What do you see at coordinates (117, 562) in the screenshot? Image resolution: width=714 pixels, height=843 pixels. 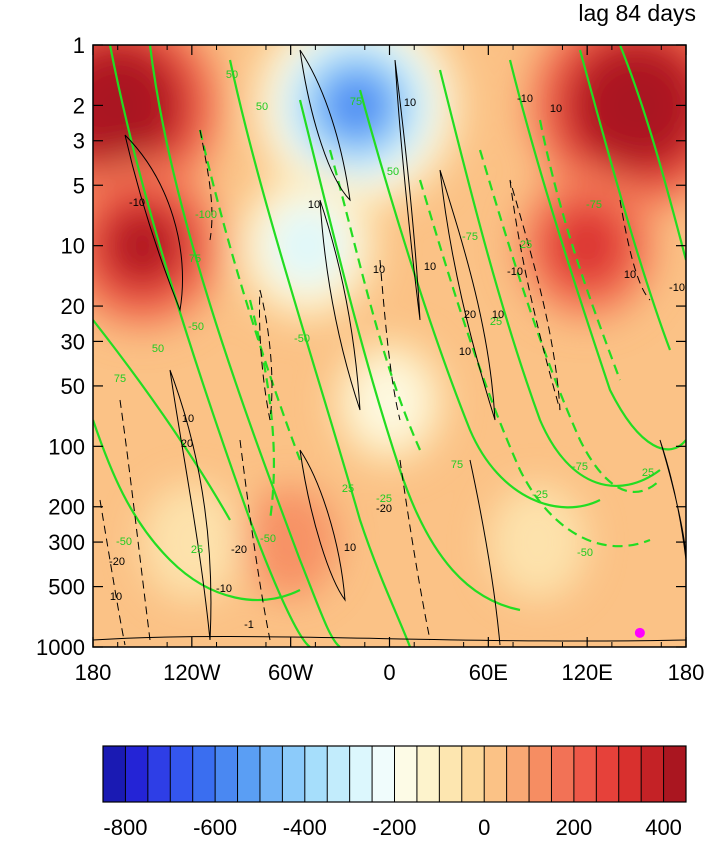 I see `black-contour-label-18: -20` at bounding box center [117, 562].